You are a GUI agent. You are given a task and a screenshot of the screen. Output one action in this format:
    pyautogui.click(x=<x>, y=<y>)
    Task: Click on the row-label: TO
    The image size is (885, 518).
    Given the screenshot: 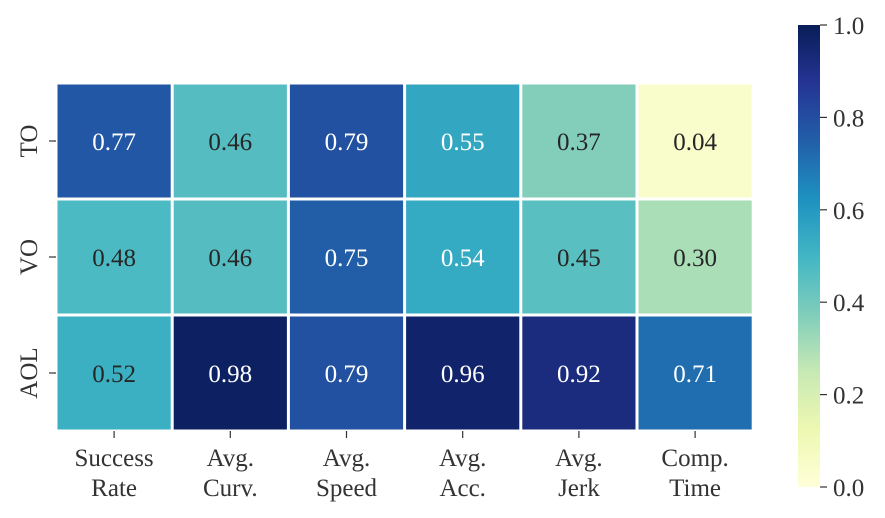 What is the action you would take?
    pyautogui.click(x=29, y=141)
    